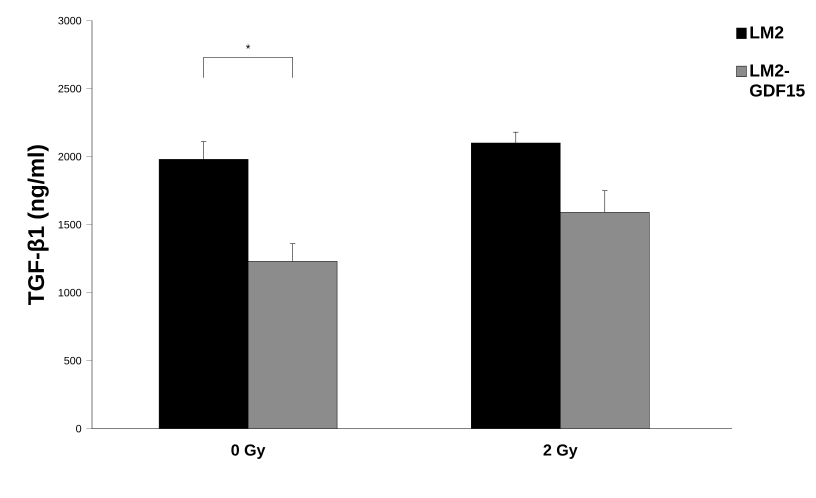  Describe the element at coordinates (248, 451) in the screenshot. I see `x-tick-label: 0 Gy` at that location.